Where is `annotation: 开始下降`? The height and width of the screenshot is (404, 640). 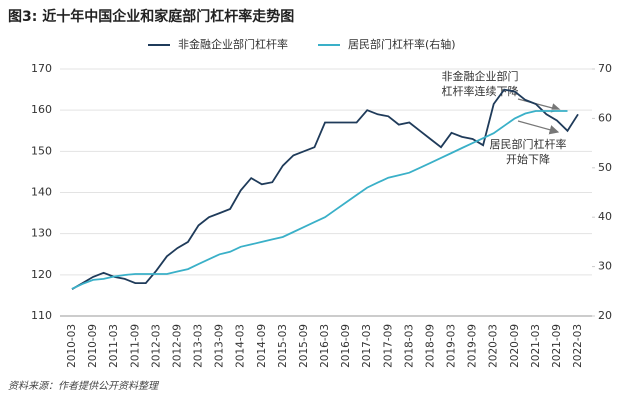 annotation: 开始下降 is located at coordinates (528, 159).